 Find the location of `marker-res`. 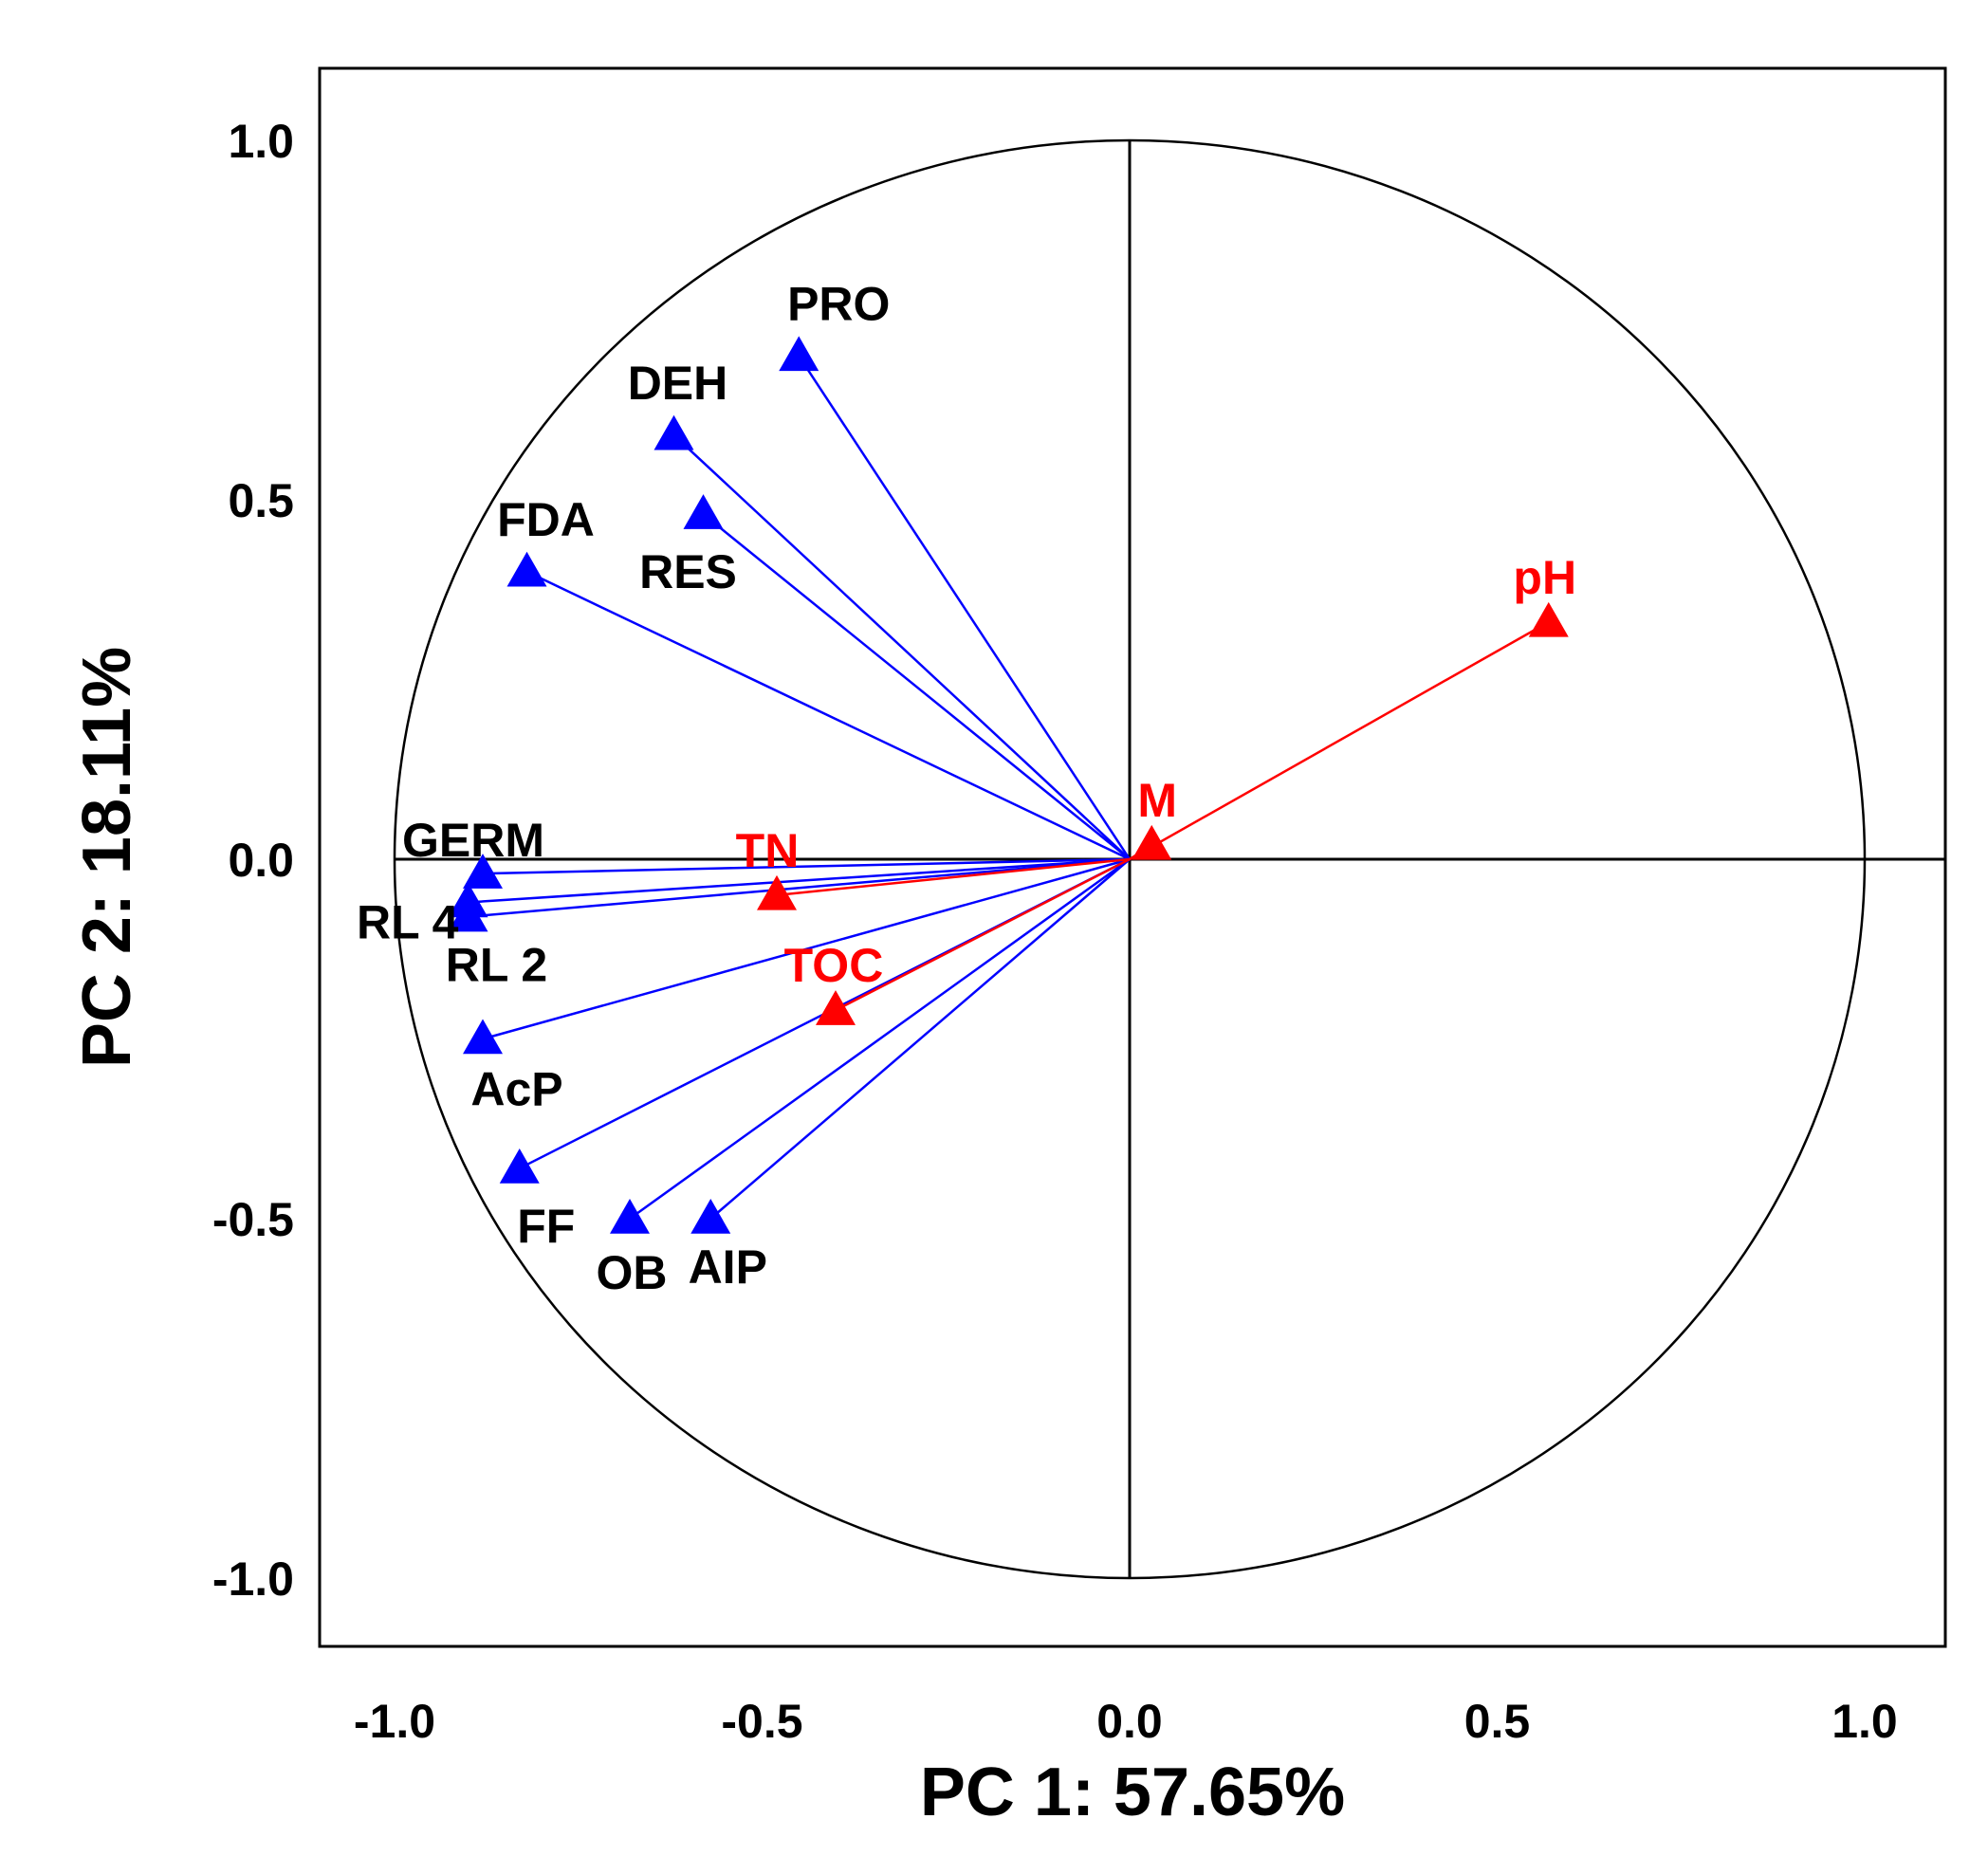

marker-res is located at coordinates (703, 511).